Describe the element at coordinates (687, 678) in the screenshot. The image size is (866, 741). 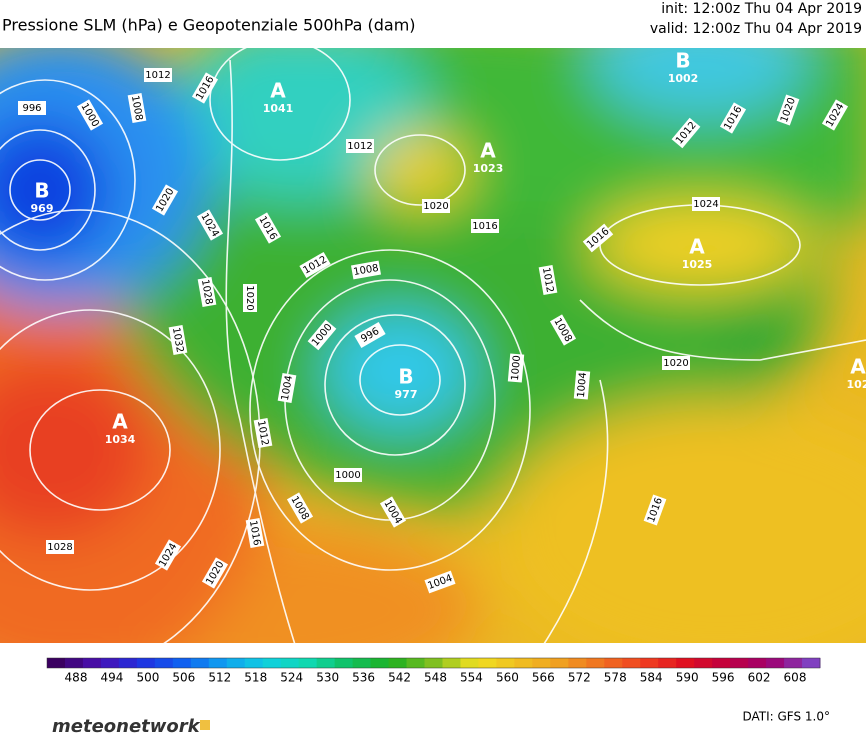
I see `colorbar-label: 590` at that location.